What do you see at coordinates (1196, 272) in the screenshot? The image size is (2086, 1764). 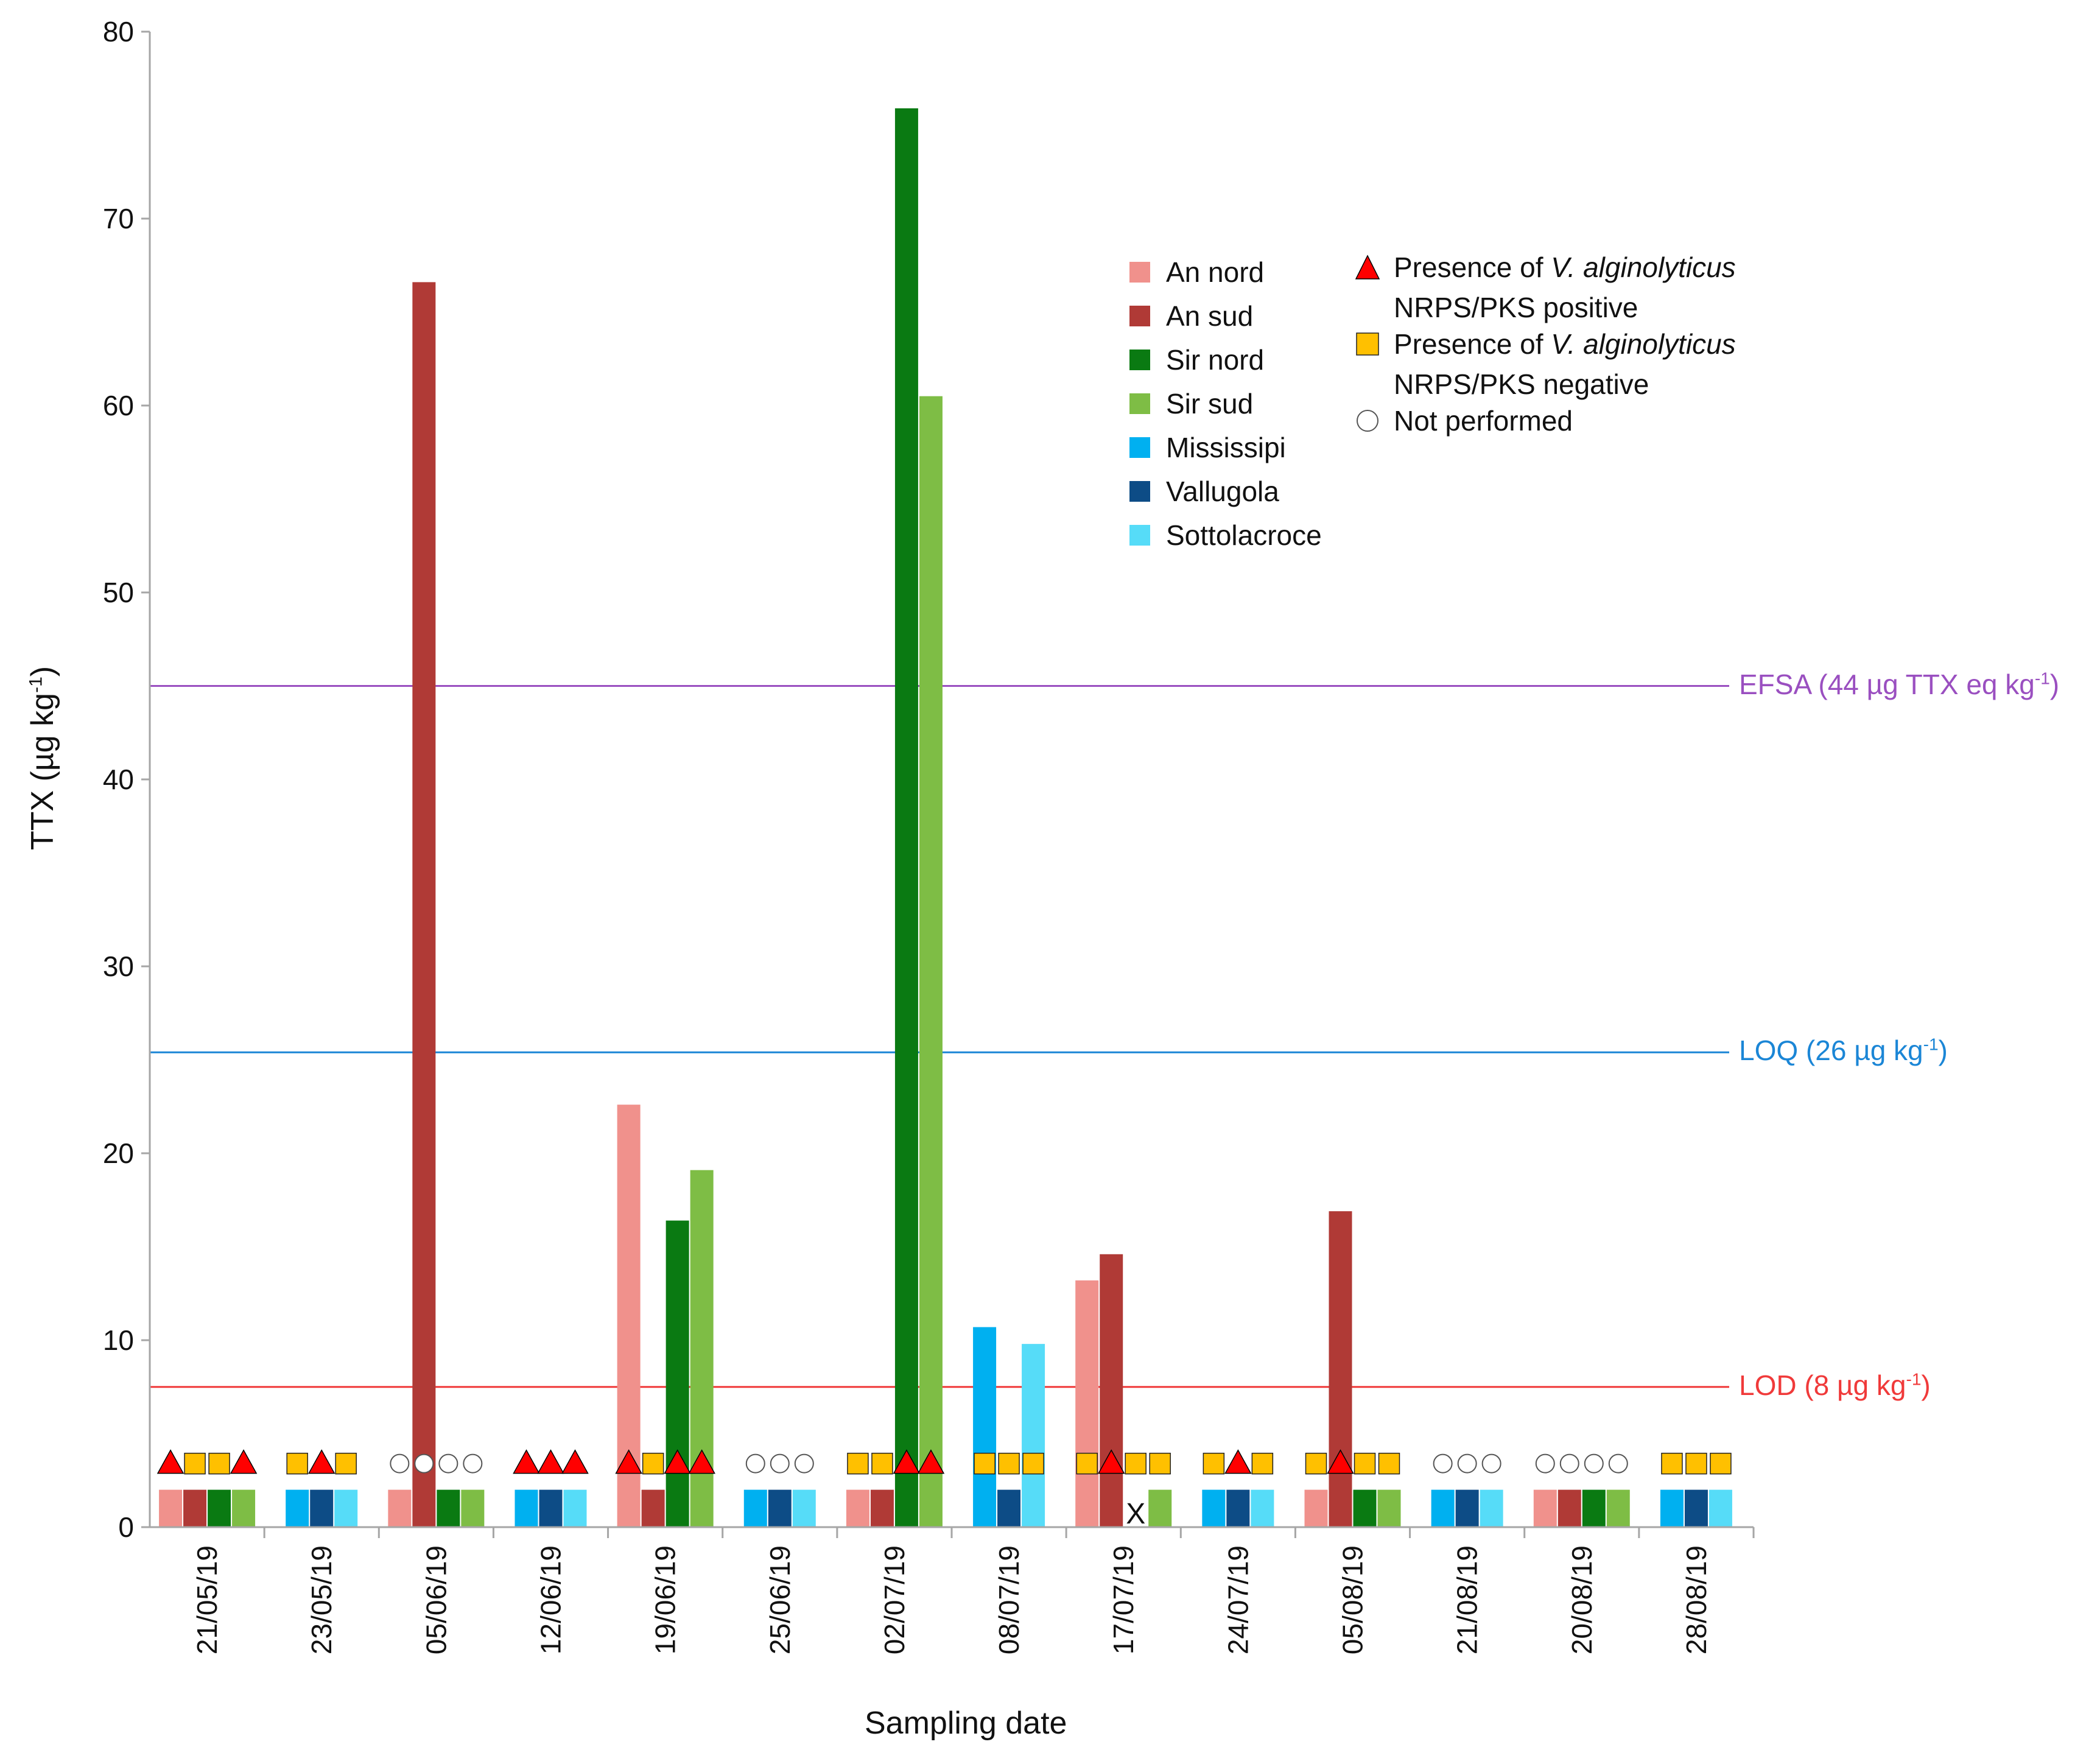 I see `legend-item: An nord` at bounding box center [1196, 272].